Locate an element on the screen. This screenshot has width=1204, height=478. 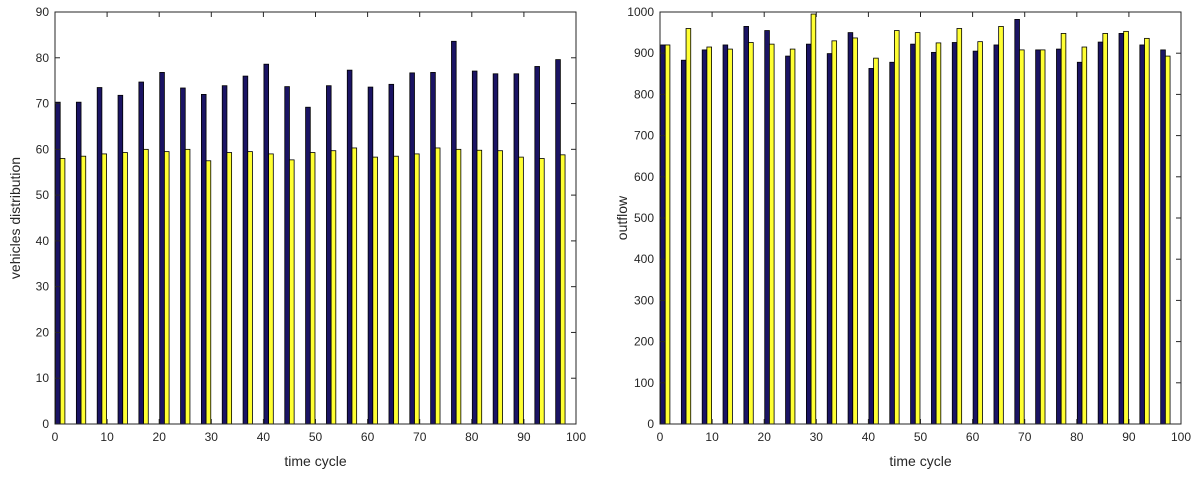
y-tick-label: 100 is located at coordinates (644, 383).